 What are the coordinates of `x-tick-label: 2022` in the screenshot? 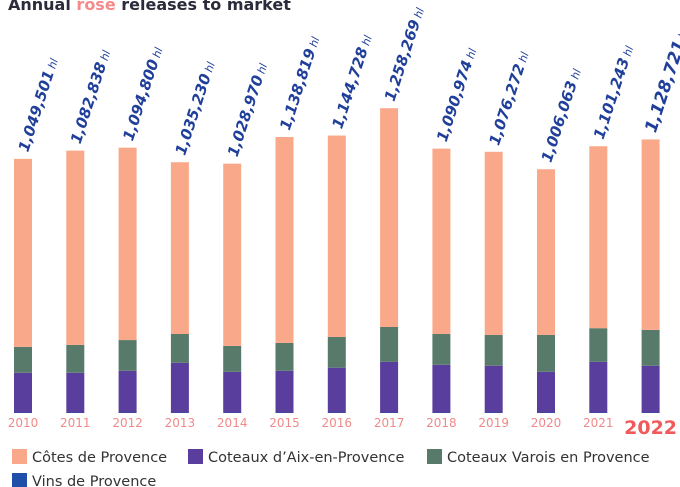 It's located at (650, 428).